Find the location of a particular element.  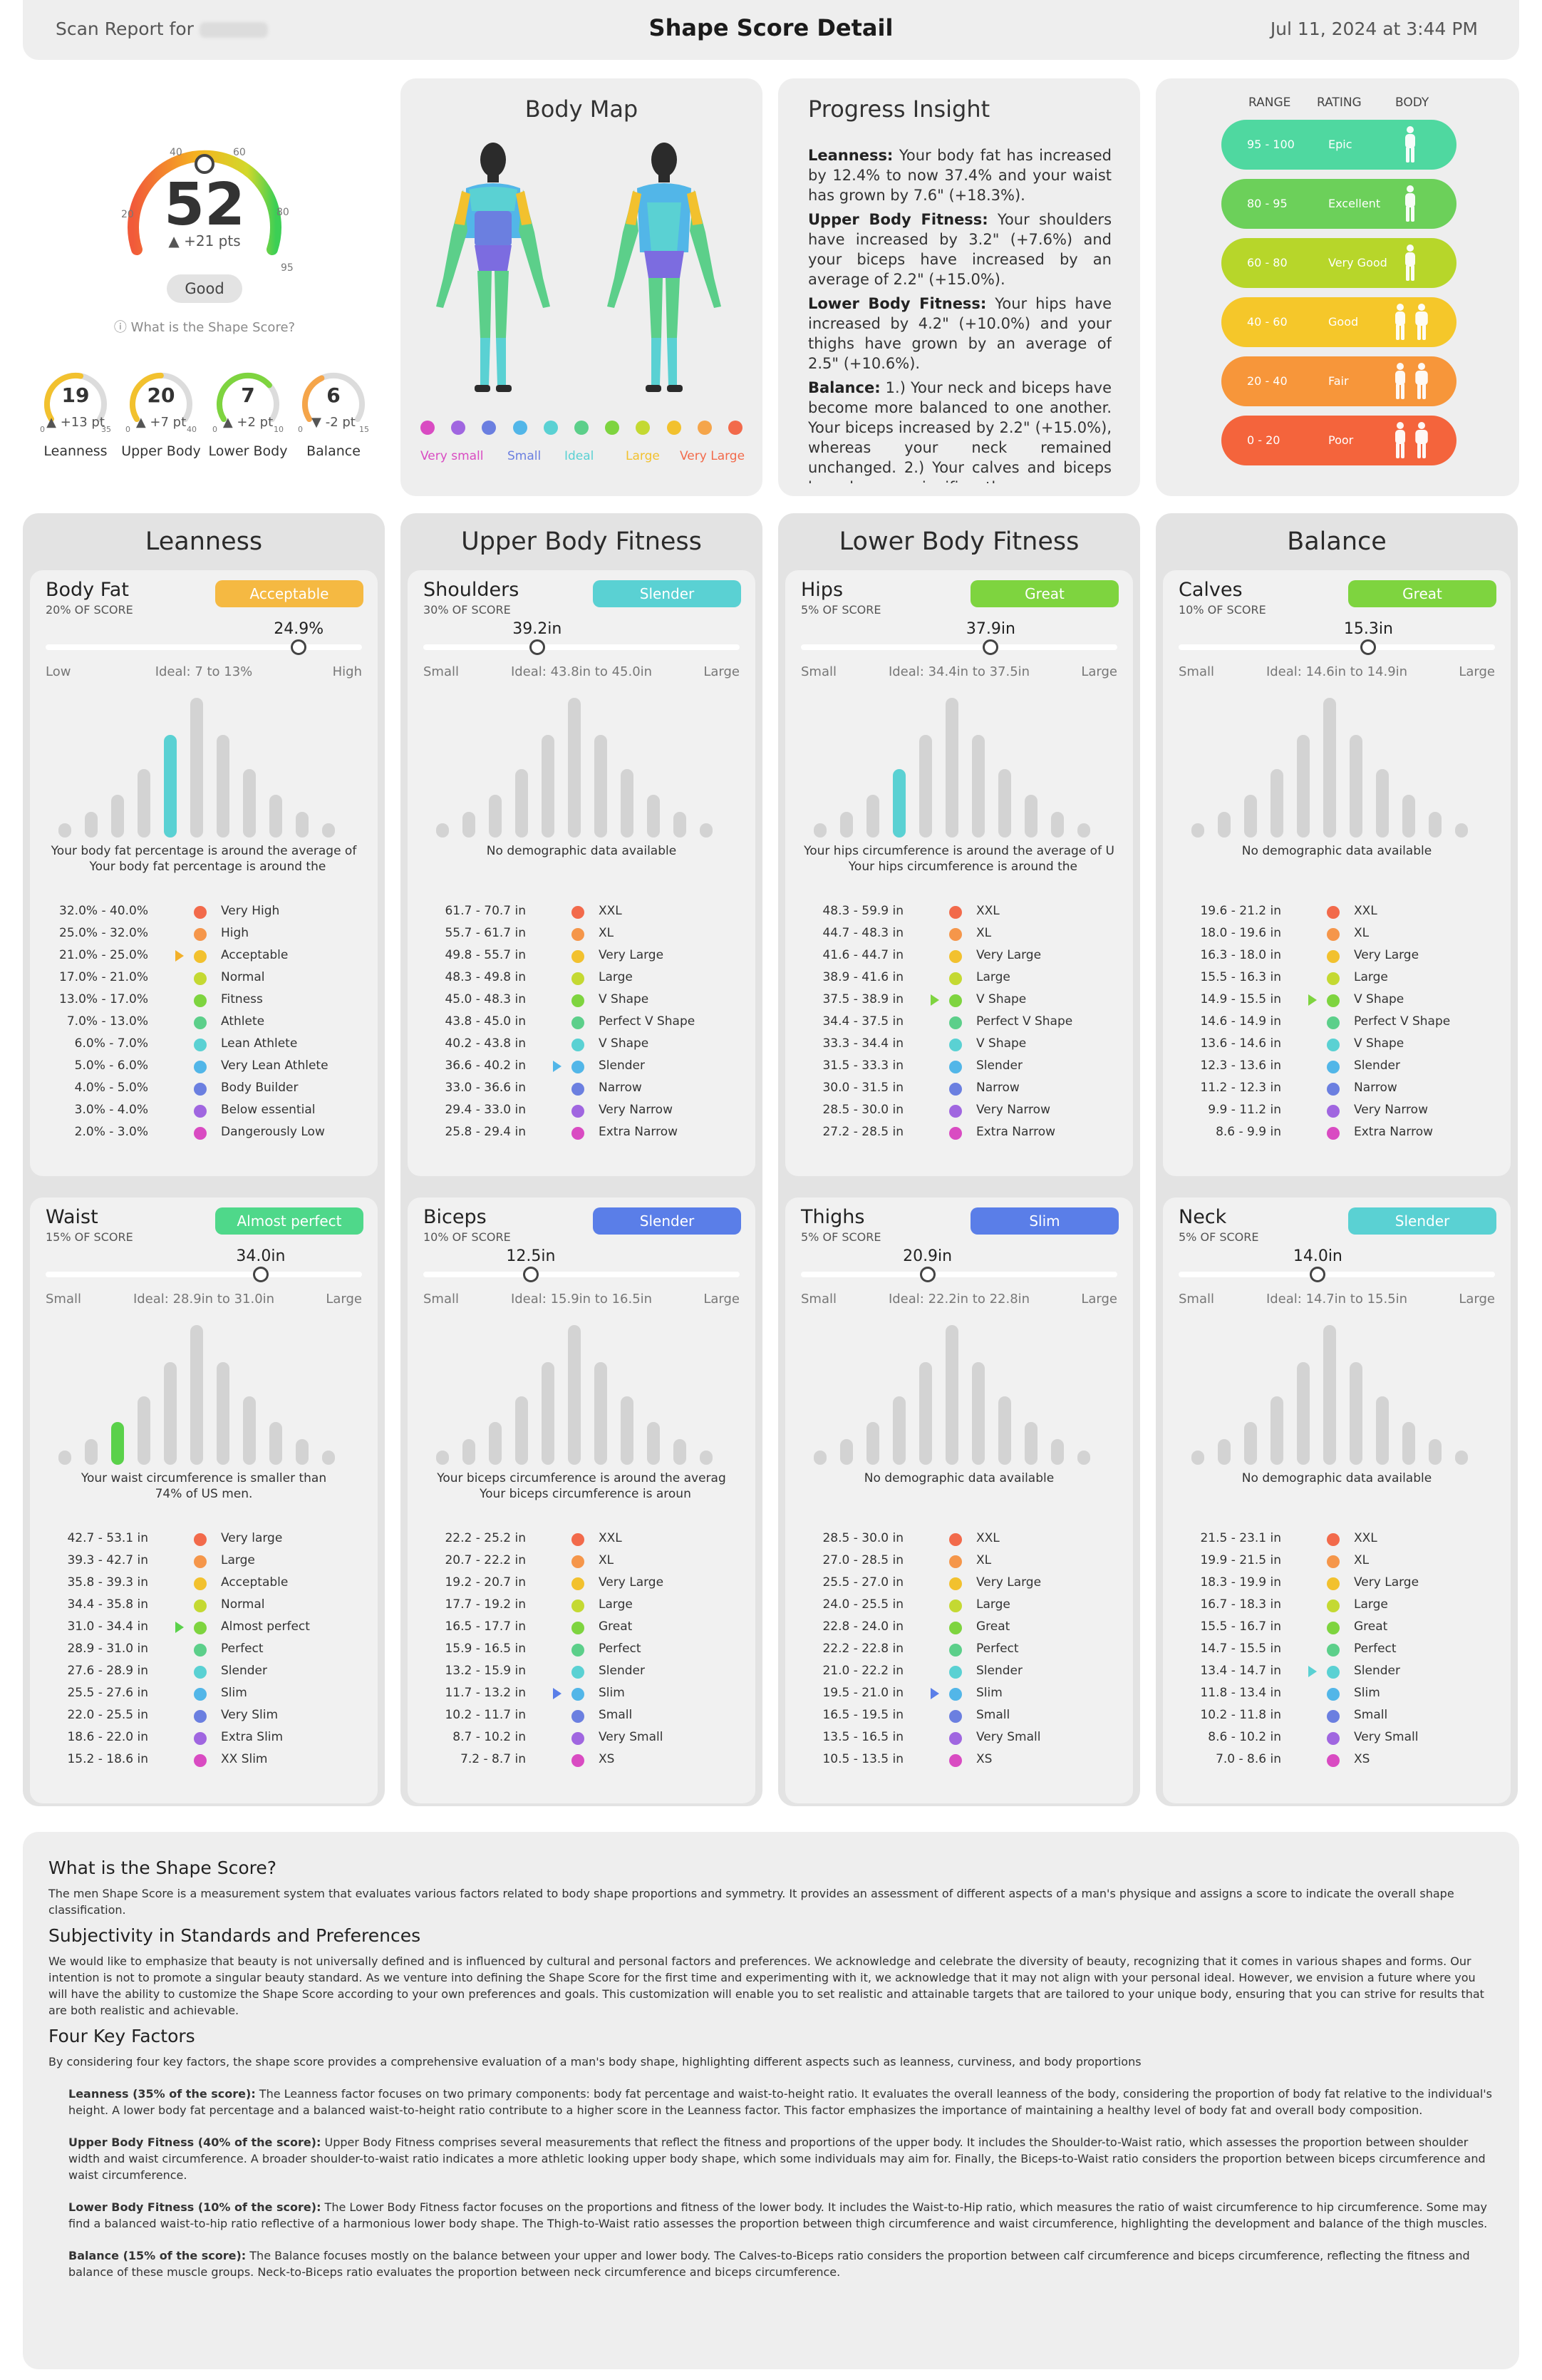

range-values: 13.6 - 14.6 in is located at coordinates (1240, 1043).